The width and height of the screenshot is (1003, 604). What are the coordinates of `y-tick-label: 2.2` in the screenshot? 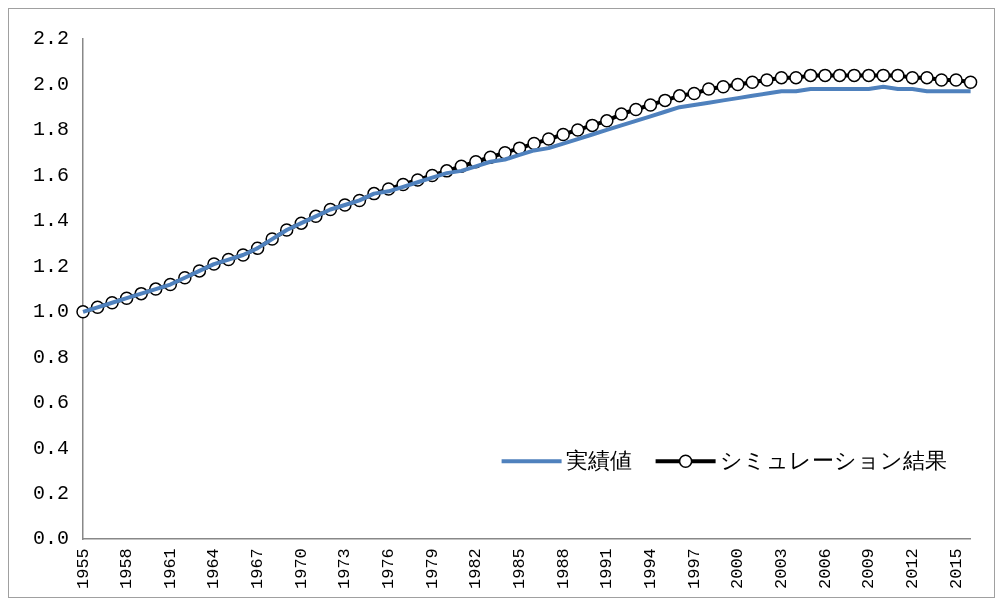 It's located at (51, 39).